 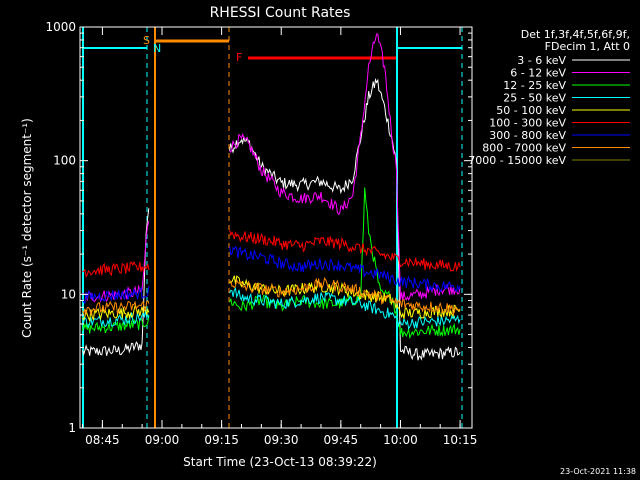 What do you see at coordinates (460, 440) in the screenshot?
I see `x-tick-label: 10:15` at bounding box center [460, 440].